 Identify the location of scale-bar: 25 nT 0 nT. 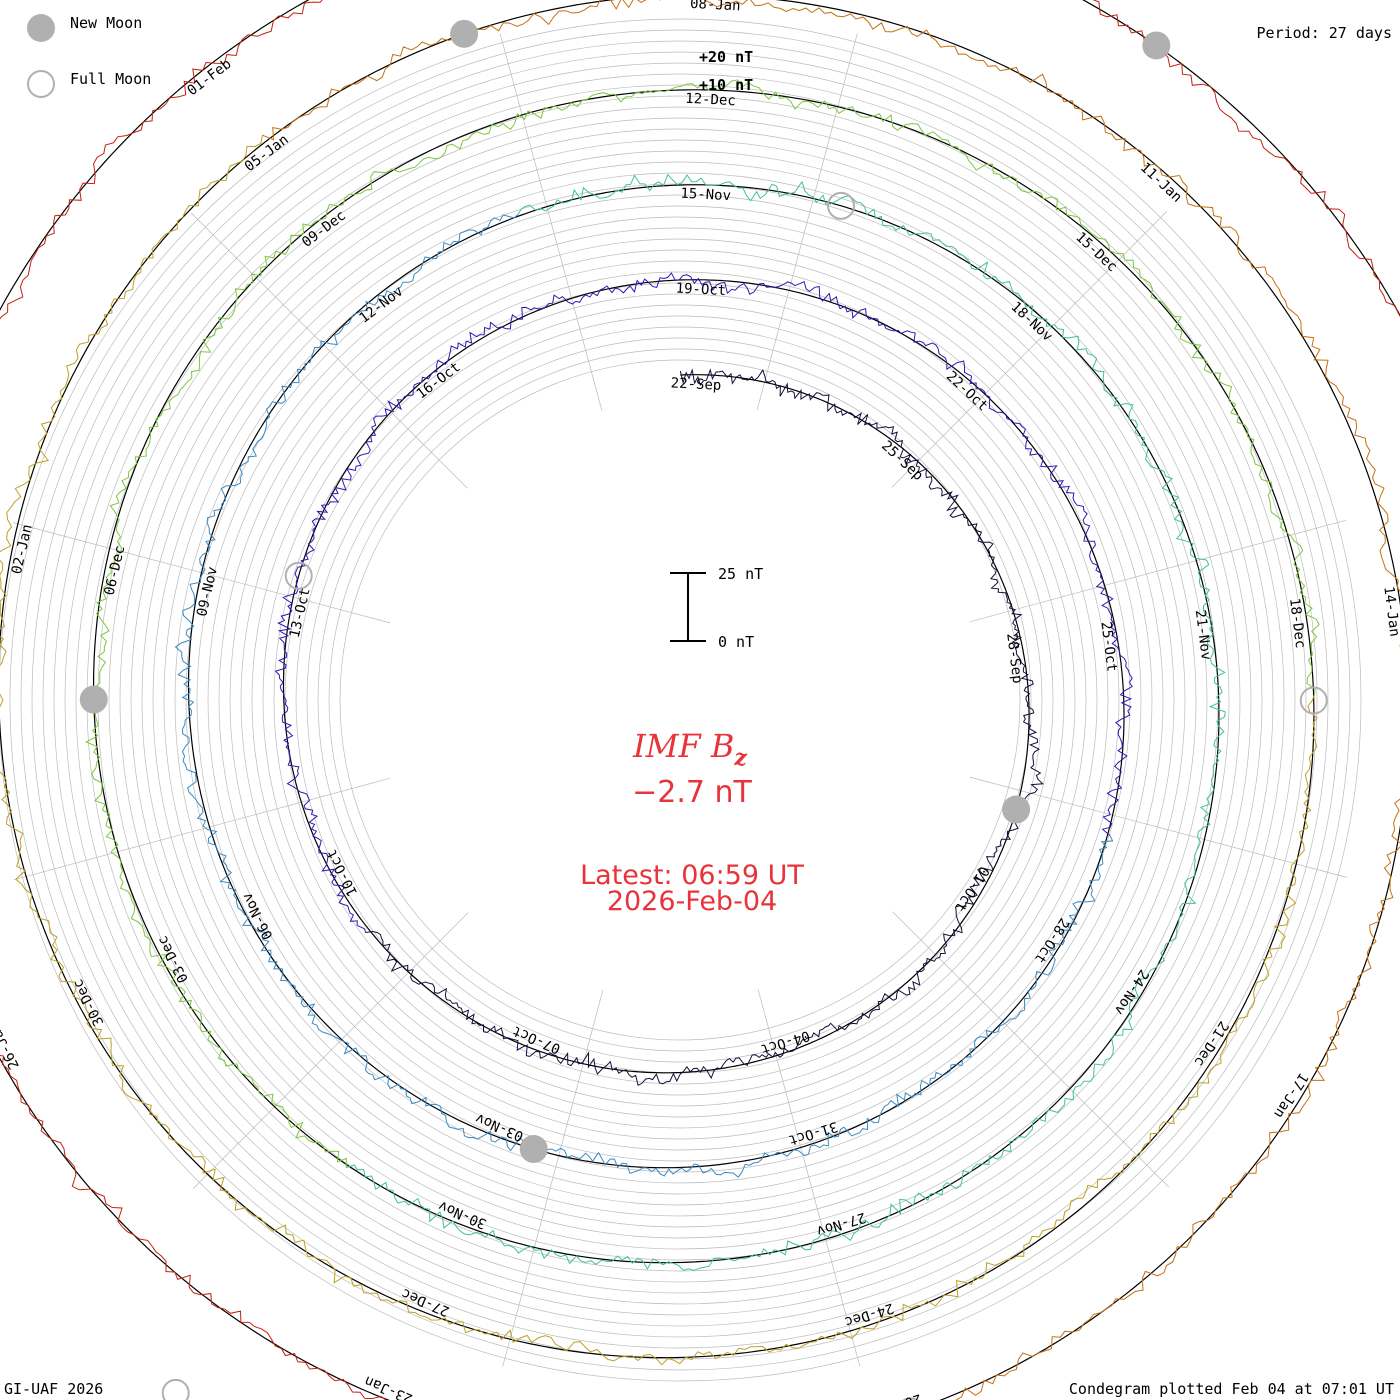
(716, 608).